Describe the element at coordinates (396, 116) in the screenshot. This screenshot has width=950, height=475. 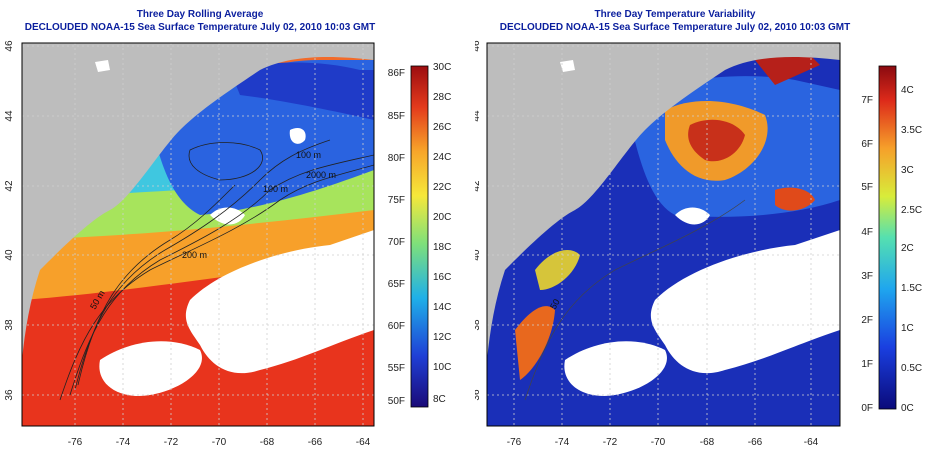
I see `colorbar-label: 85F` at that location.